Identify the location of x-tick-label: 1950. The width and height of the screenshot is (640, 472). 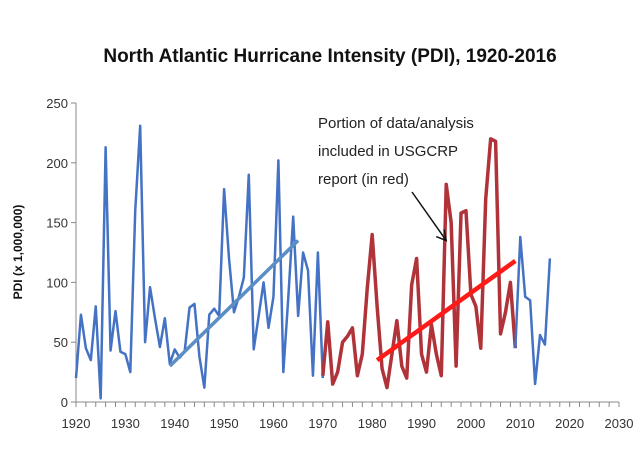
(224, 423).